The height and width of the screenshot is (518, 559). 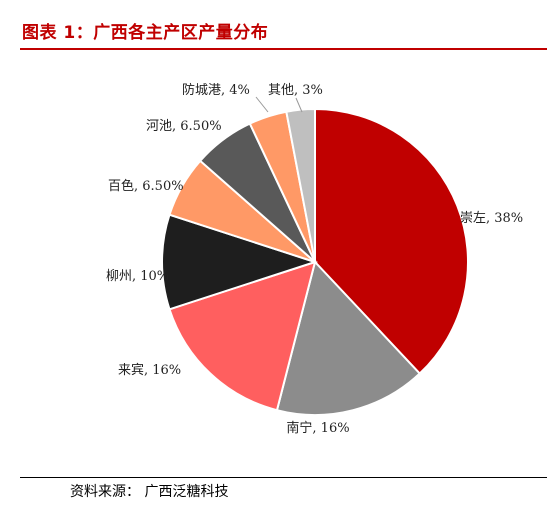 I want to click on source-rule, so click(x=283, y=477).